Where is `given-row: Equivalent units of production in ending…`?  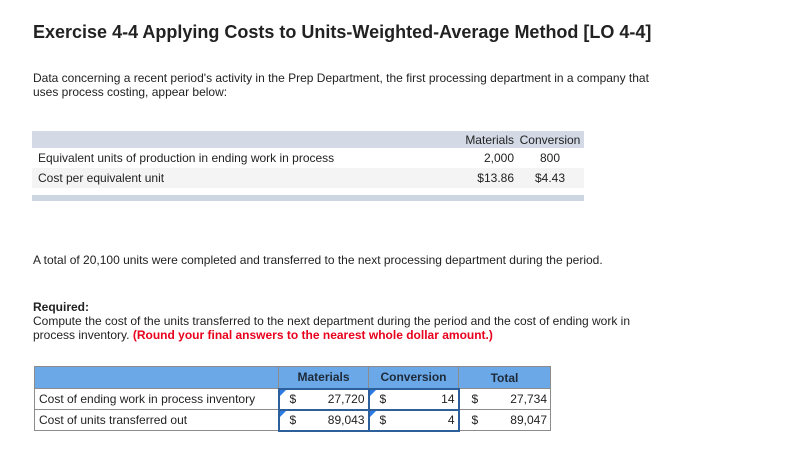 given-row: Equivalent units of production in ending… is located at coordinates (308, 158).